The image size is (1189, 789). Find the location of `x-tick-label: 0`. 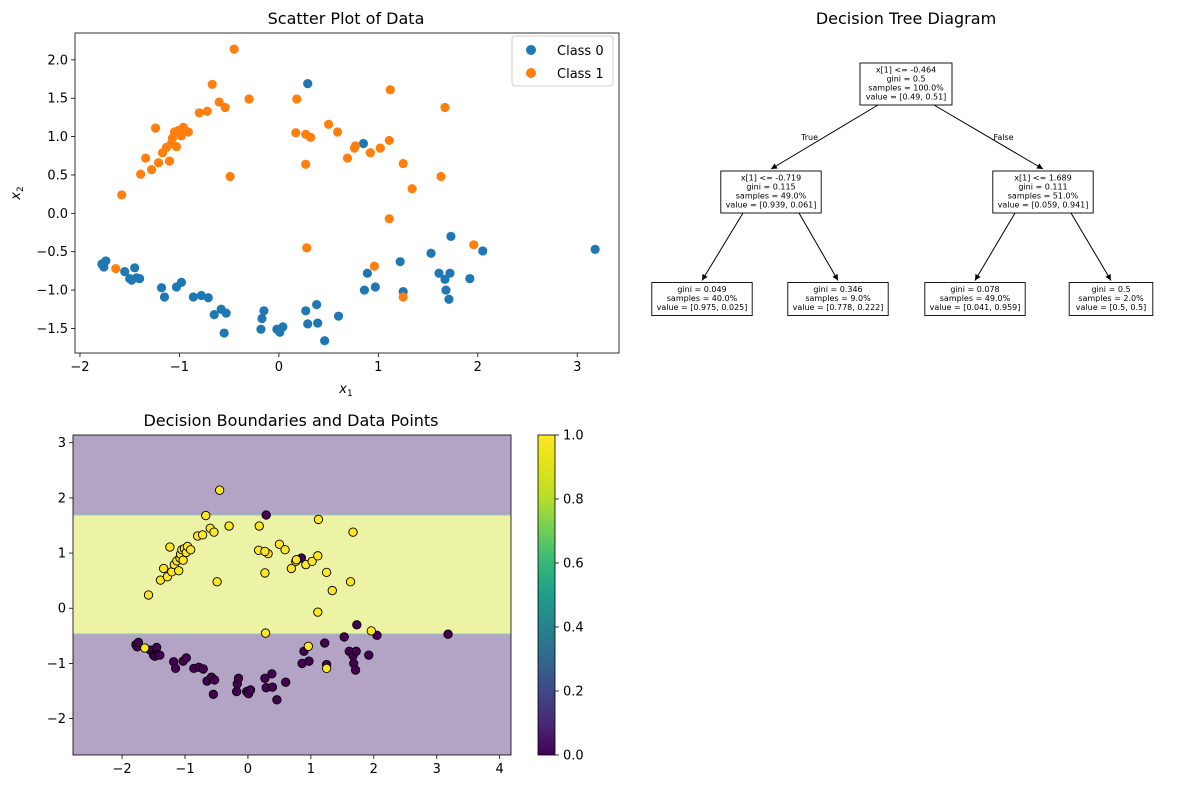

x-tick-label: 0 is located at coordinates (279, 367).